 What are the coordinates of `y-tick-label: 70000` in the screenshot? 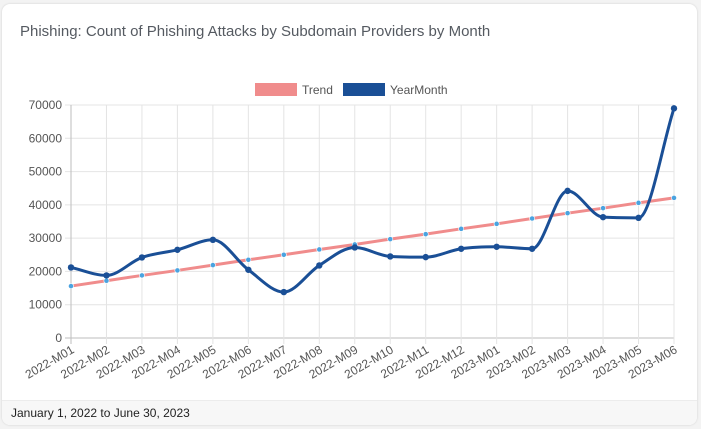 It's located at (46, 105).